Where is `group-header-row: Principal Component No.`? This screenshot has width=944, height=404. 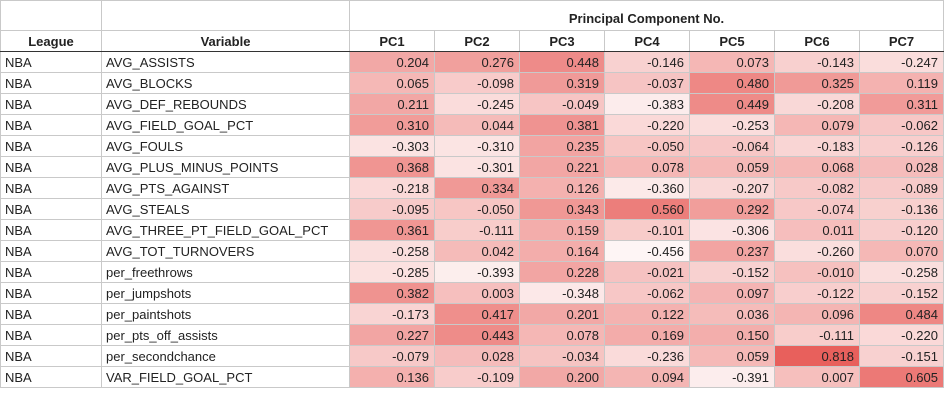
group-header-row: Principal Component No. is located at coordinates (472, 15).